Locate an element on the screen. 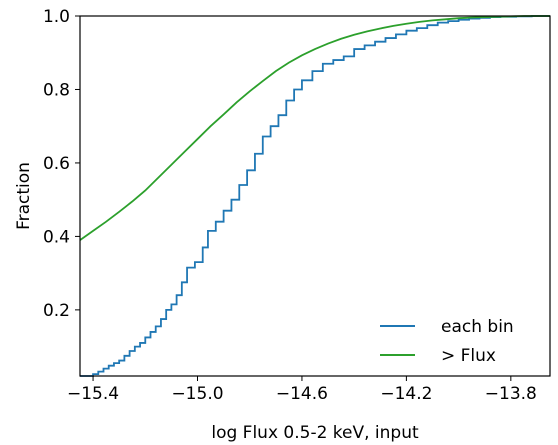  x-tick-label: −14.6 is located at coordinates (302, 394).